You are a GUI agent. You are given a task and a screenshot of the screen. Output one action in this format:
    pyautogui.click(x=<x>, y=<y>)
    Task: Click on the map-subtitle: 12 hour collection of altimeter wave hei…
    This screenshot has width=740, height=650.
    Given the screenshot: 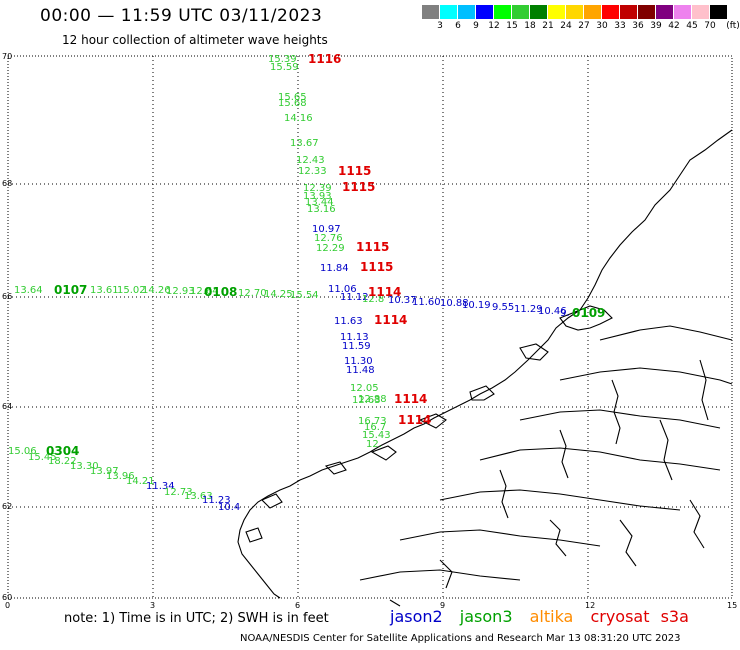 What is the action you would take?
    pyautogui.click(x=195, y=40)
    